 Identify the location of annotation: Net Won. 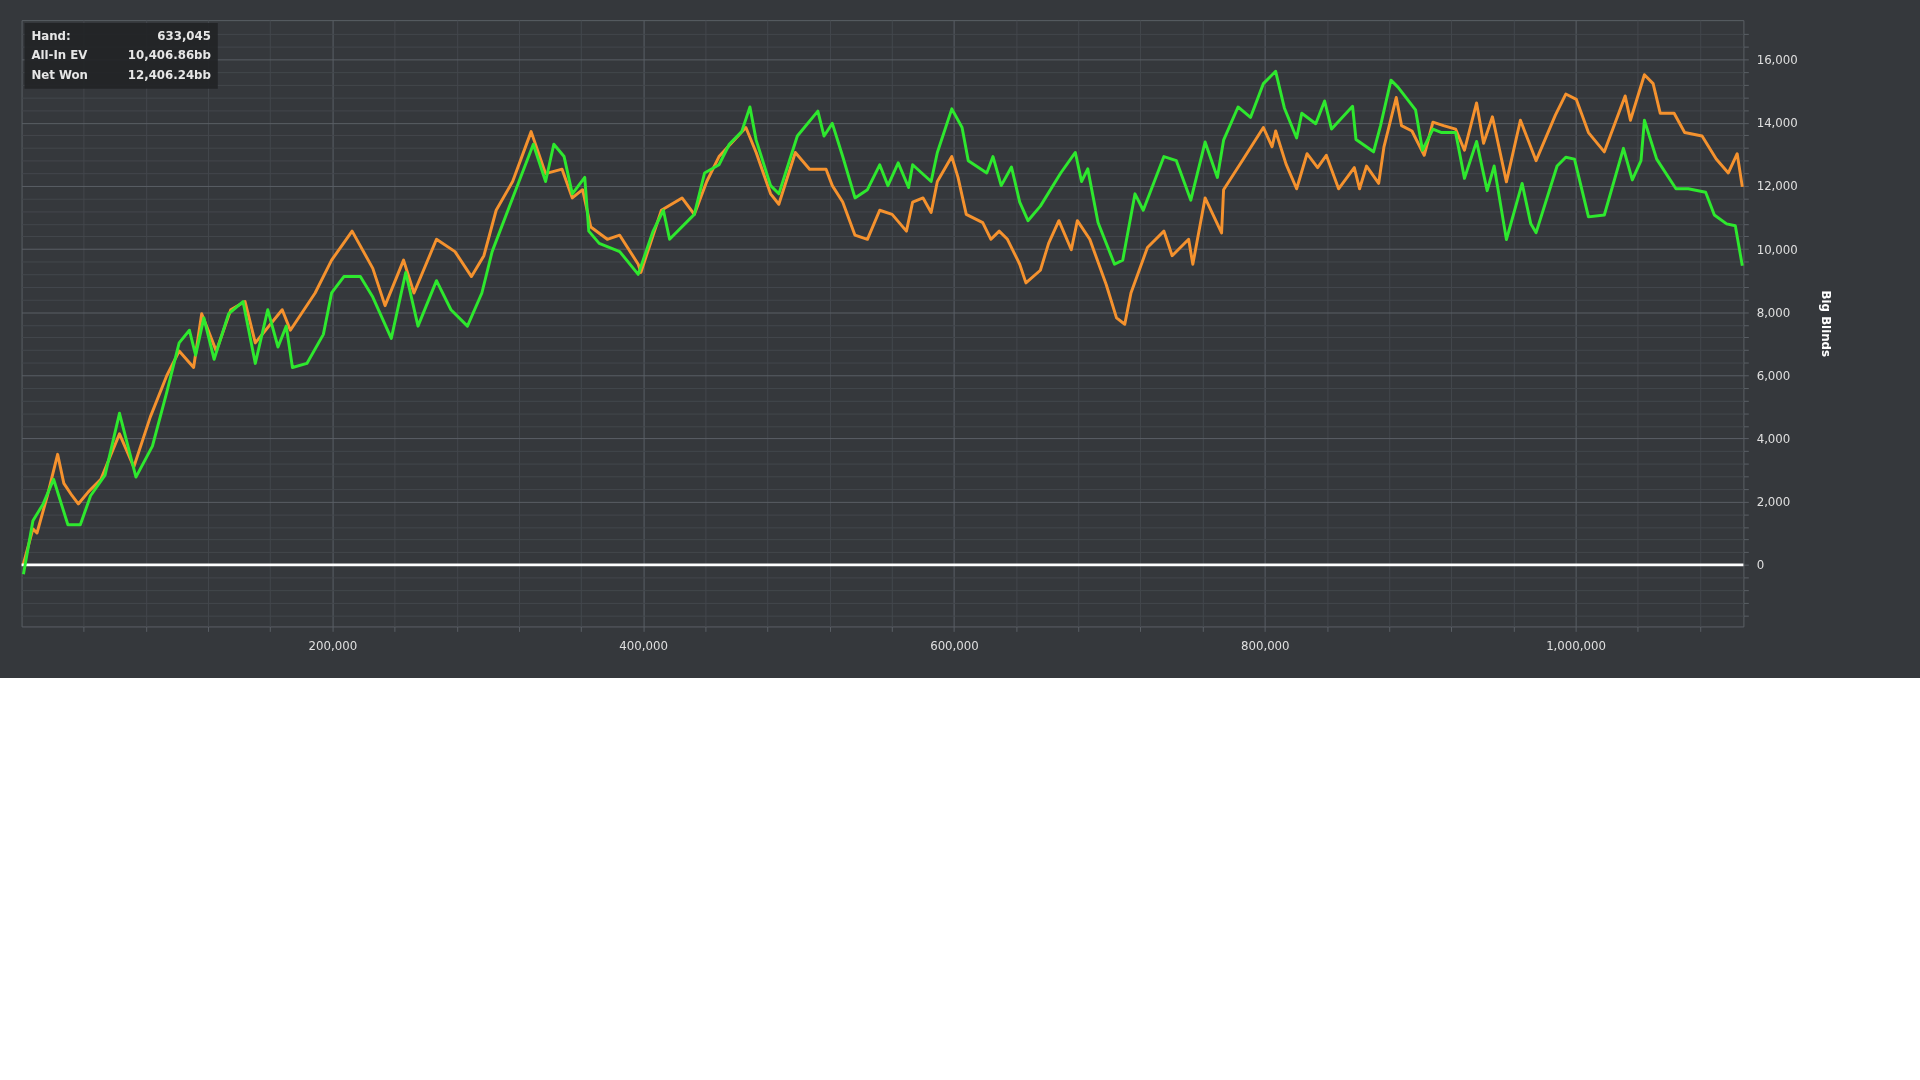
(59, 75).